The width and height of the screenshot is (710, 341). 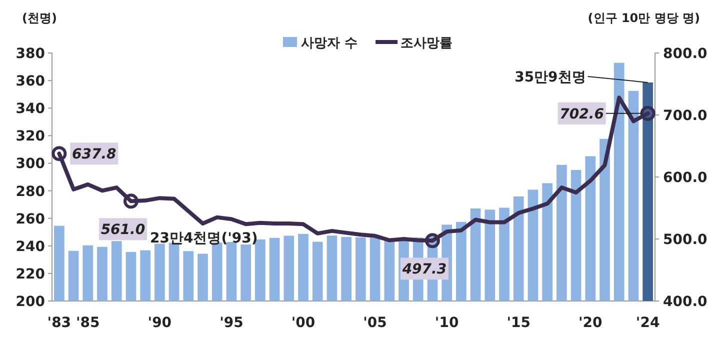 I want to click on data-label: 702.6, so click(x=582, y=114).